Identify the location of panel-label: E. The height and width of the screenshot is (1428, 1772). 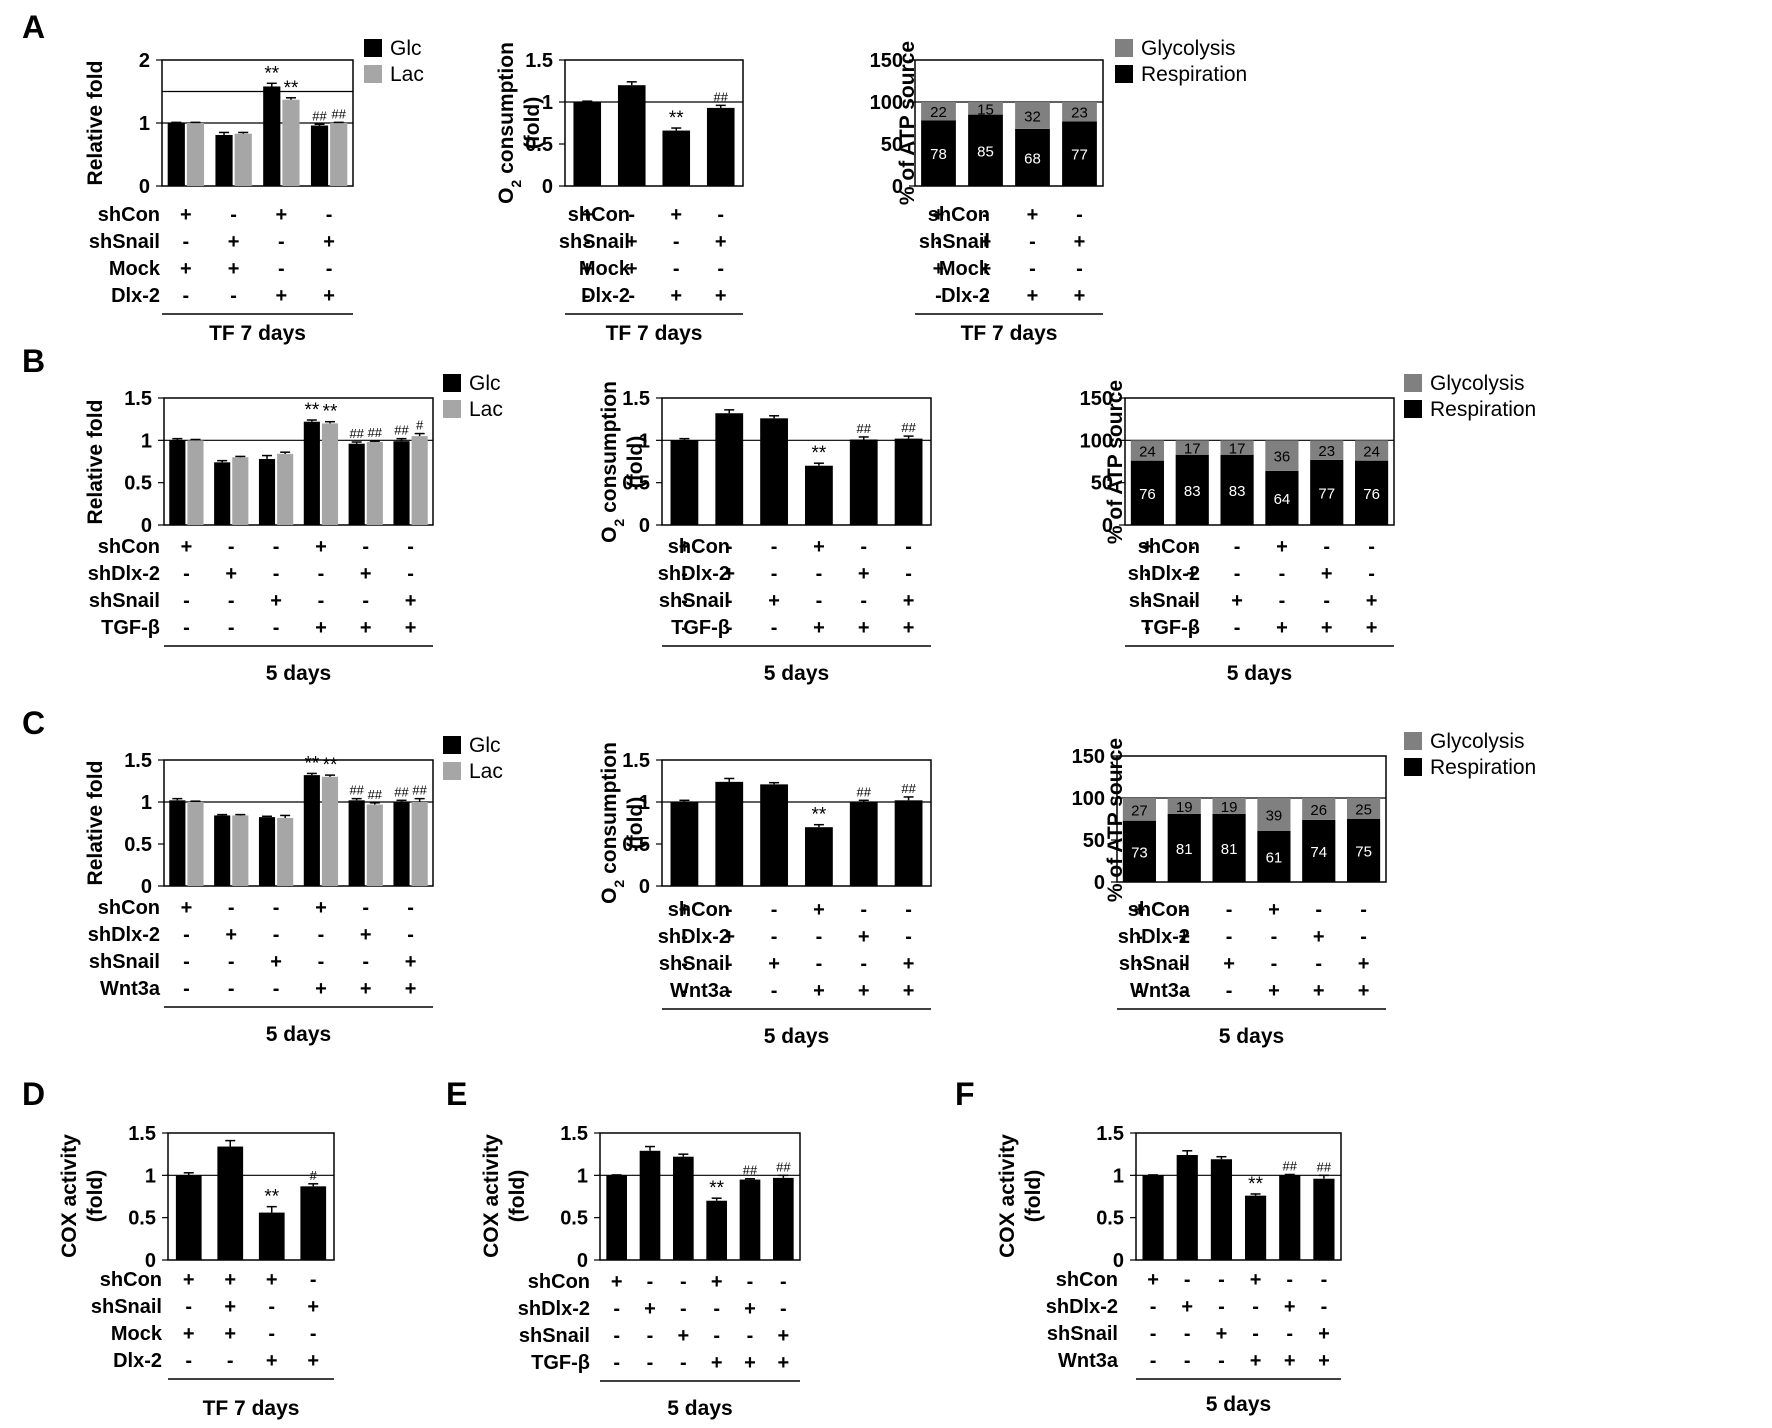
(456, 1094).